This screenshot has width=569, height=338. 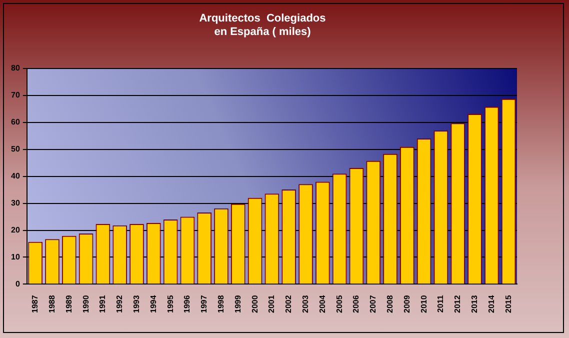 I want to click on x-tick-label: 1993, so click(x=136, y=303).